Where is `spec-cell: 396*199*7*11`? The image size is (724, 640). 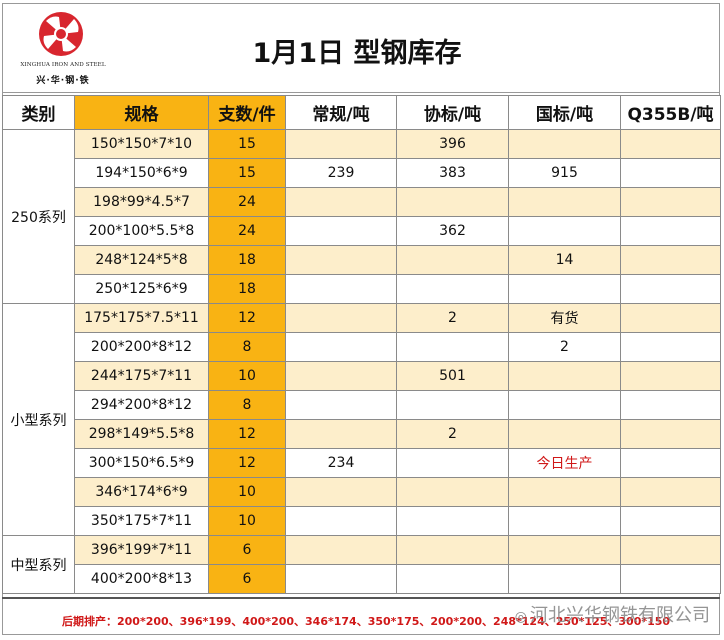 spec-cell: 396*199*7*11 is located at coordinates (141, 550).